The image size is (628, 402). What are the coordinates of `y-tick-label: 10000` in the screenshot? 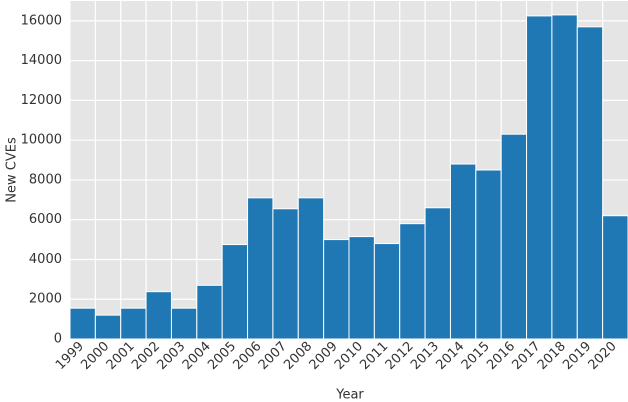 It's located at (41, 140).